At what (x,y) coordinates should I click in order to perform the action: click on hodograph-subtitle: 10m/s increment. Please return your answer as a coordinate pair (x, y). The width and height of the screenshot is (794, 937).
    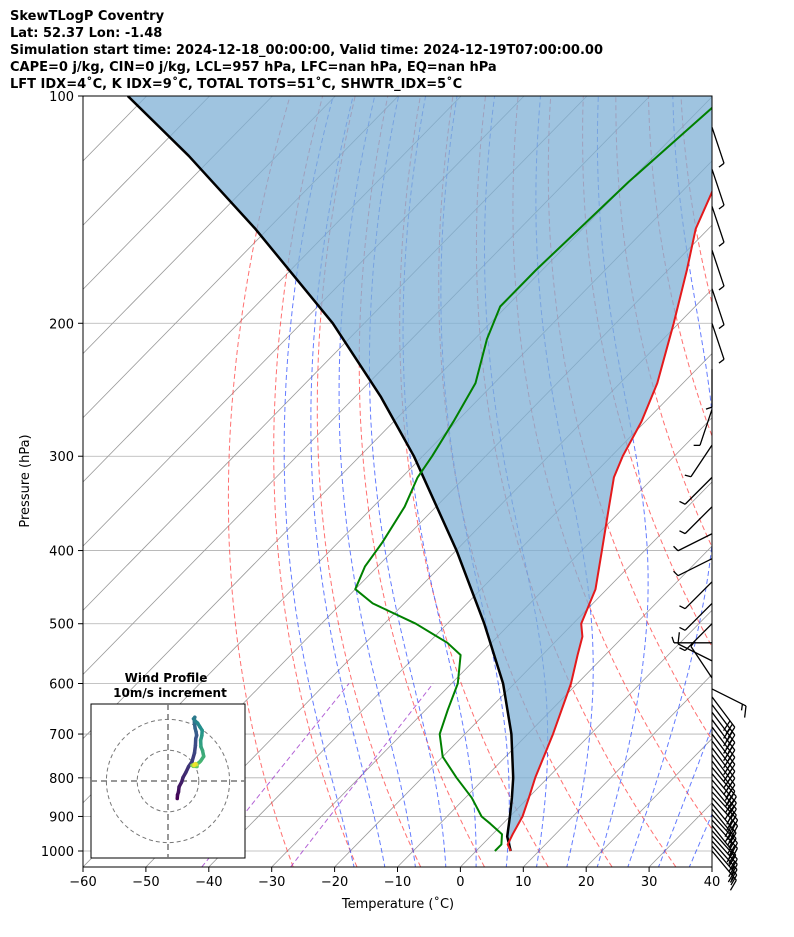
    Looking at the image, I should click on (170, 693).